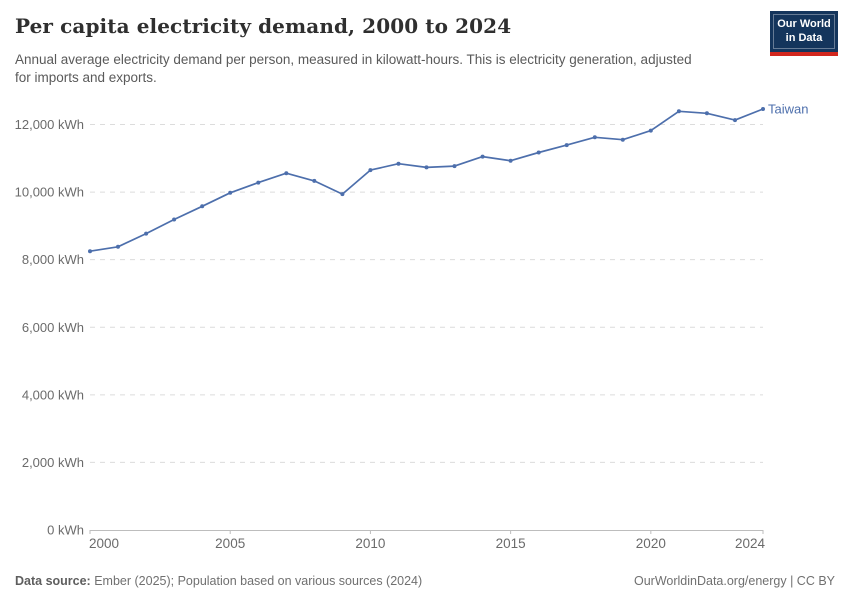  I want to click on series-label-taiwan: Taiwan, so click(788, 108).